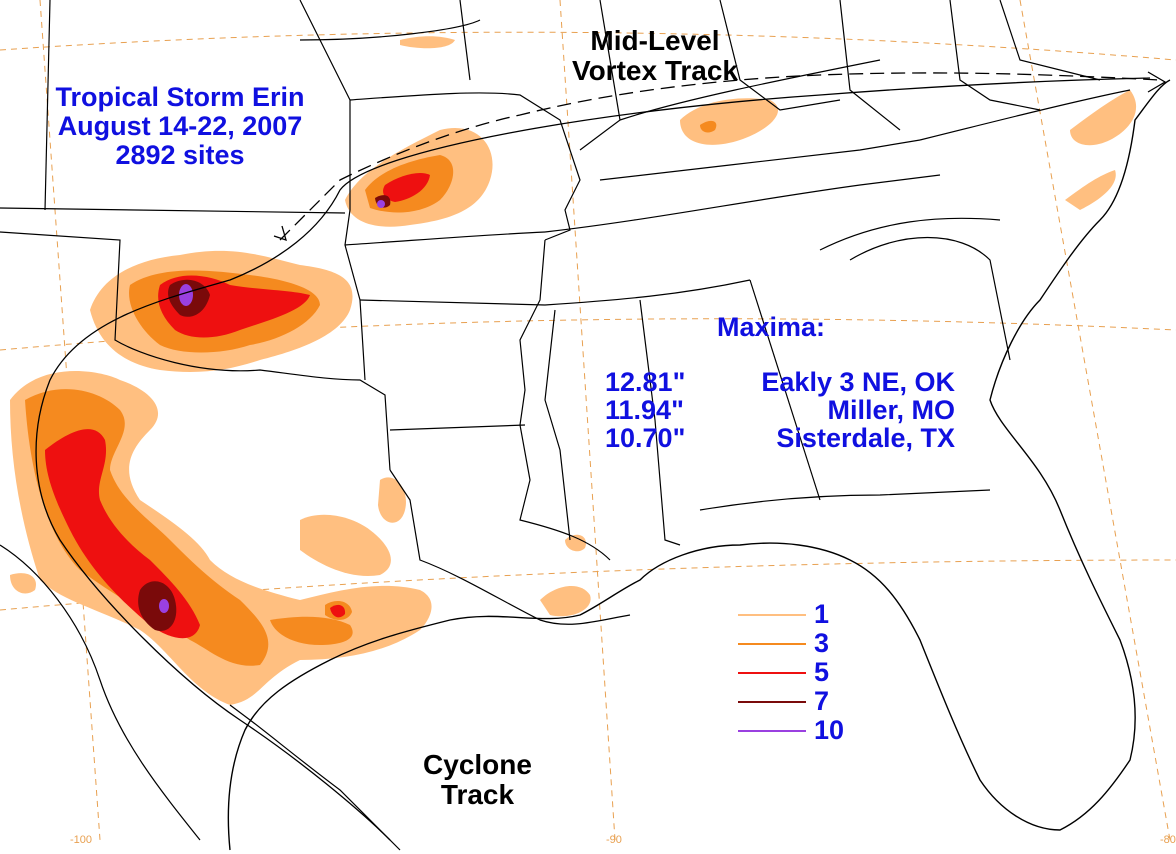 This screenshot has height=854, width=1176. I want to click on legend-label: 7, so click(822, 701).